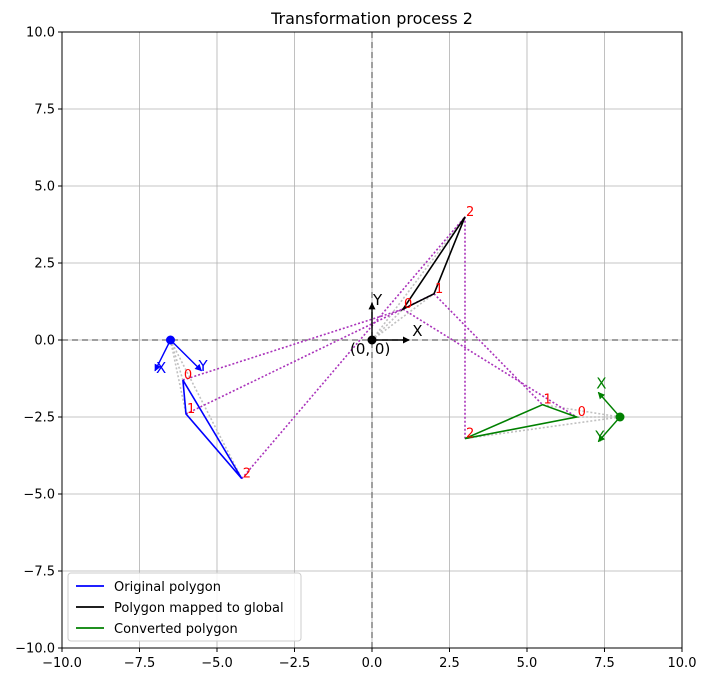 The width and height of the screenshot is (707, 682). I want to click on y-tick-label: 7.5, so click(44, 110).